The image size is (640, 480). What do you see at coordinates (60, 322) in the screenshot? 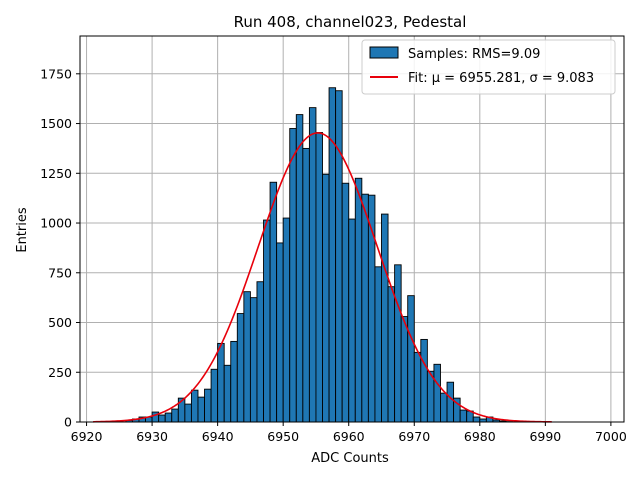
I see `y-tick-label: 500` at bounding box center [60, 322].